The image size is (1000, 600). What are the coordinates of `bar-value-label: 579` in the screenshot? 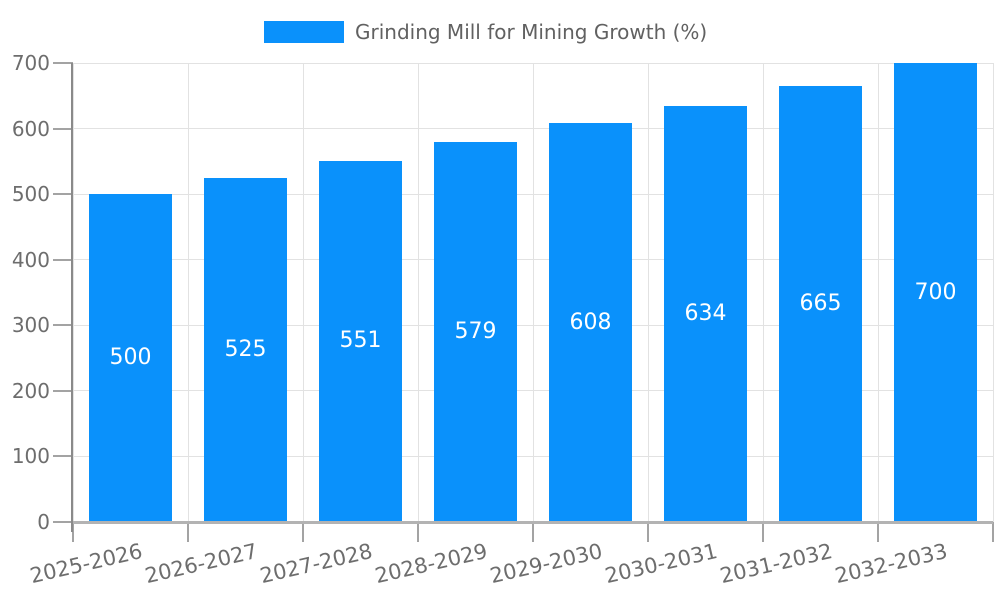 It's located at (475, 332).